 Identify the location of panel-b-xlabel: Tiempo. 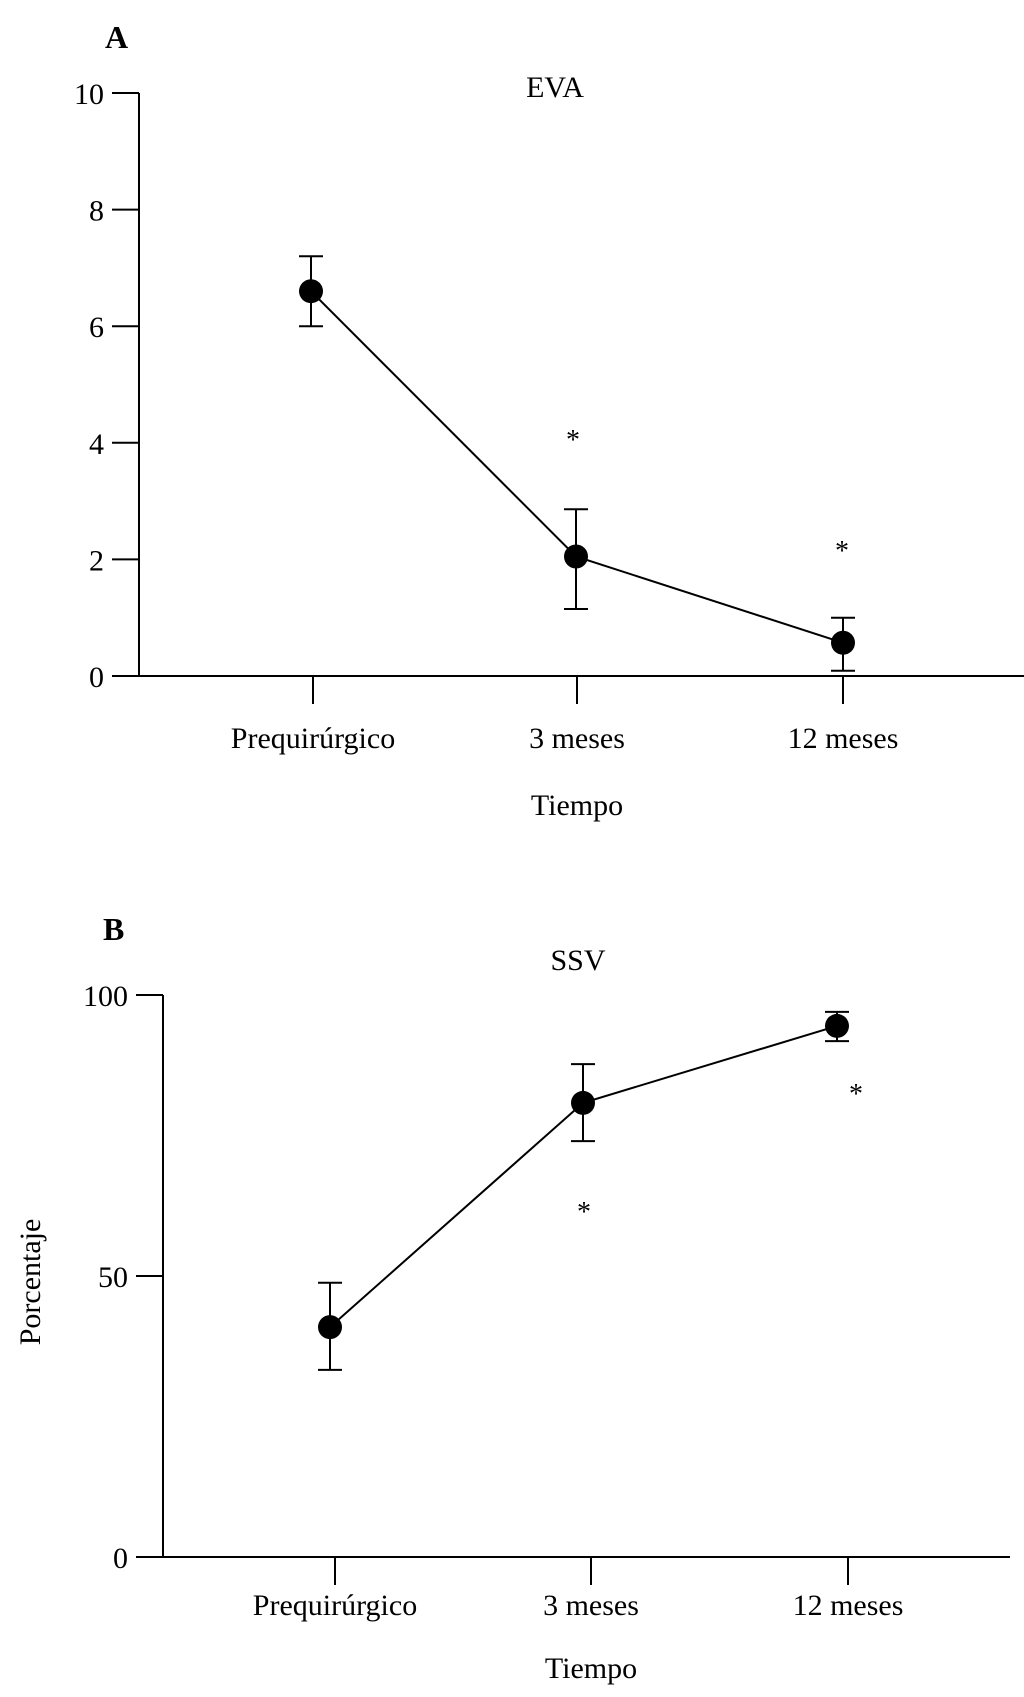
(591, 1668).